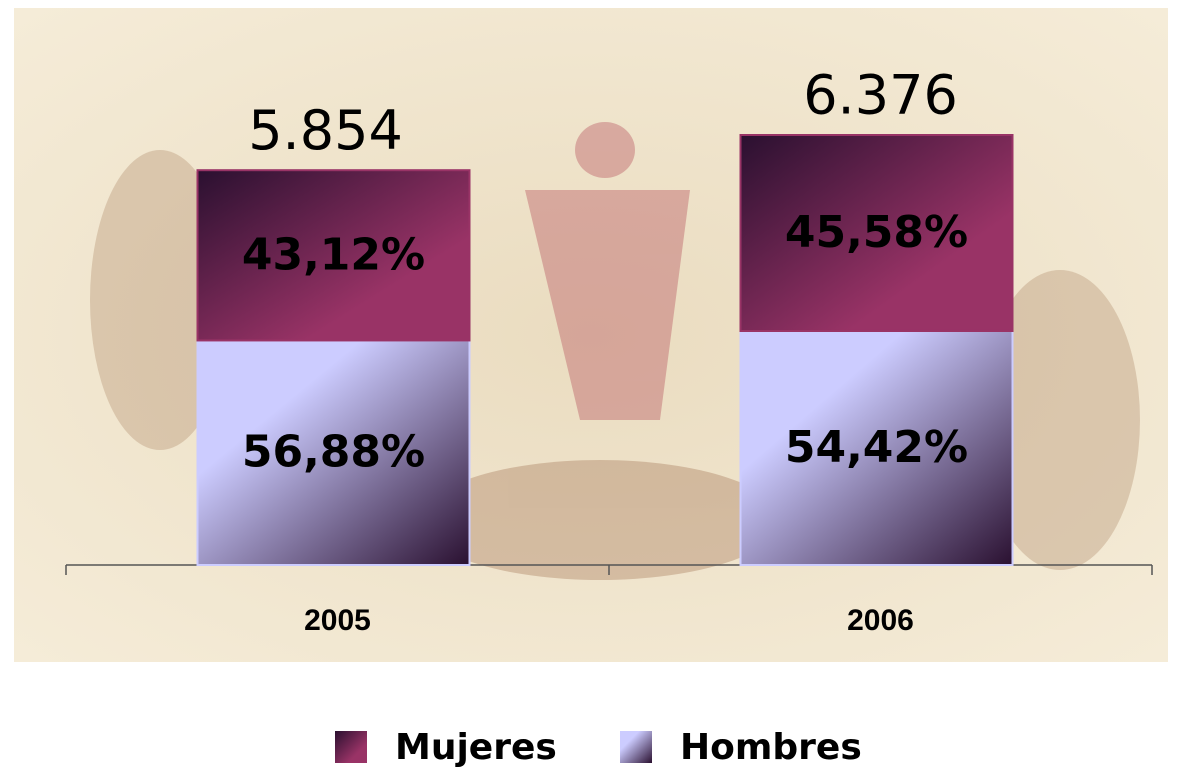 This screenshot has width=1182, height=767. What do you see at coordinates (880, 95) in the screenshot?
I see `total-label: 6.376` at bounding box center [880, 95].